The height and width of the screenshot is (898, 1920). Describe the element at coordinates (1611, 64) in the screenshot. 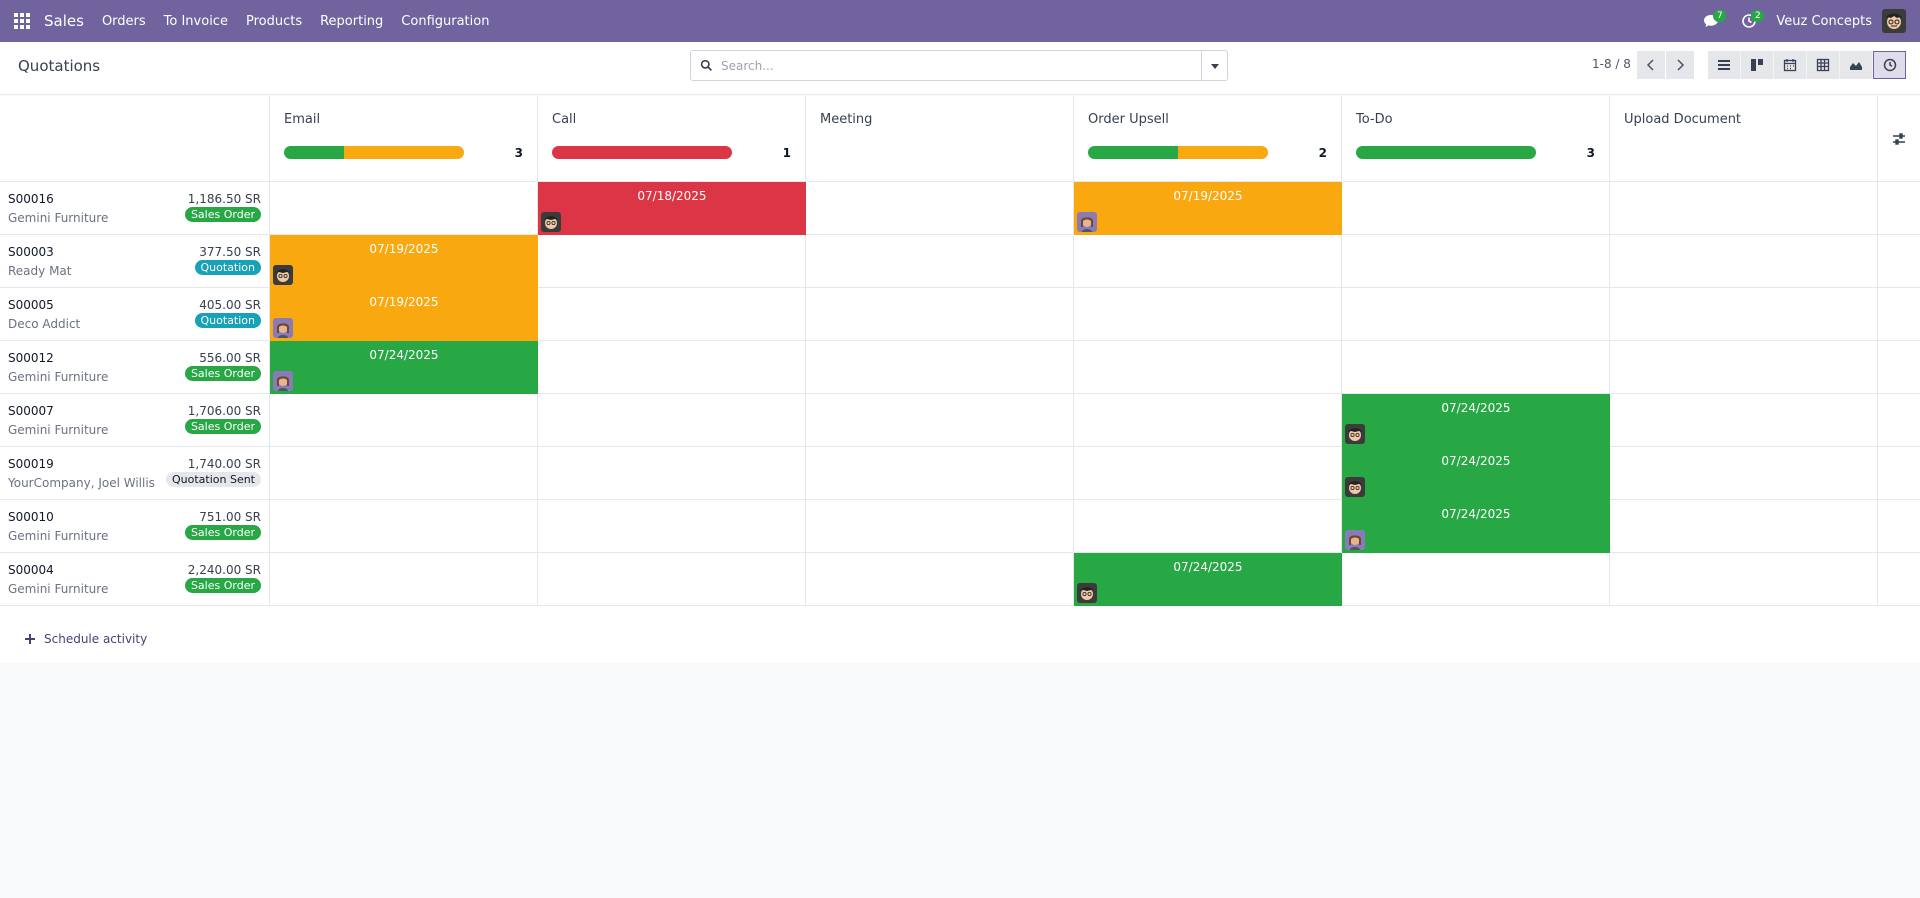

I see `pager-value: 1-8 / 8` at that location.